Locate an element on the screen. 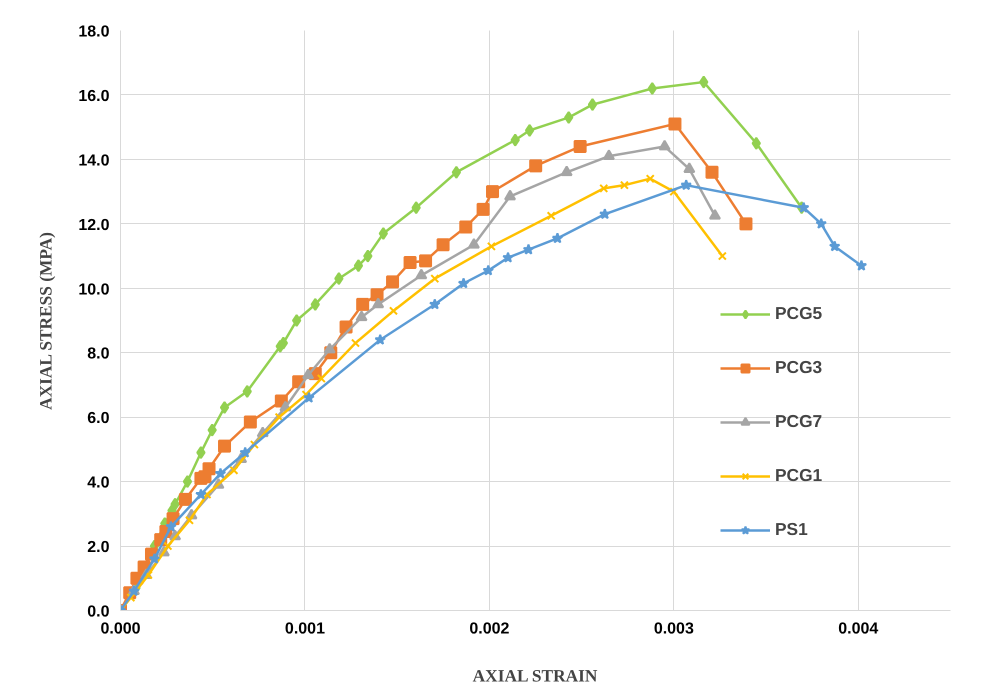  x-tick-label: 0.003 is located at coordinates (674, 629).